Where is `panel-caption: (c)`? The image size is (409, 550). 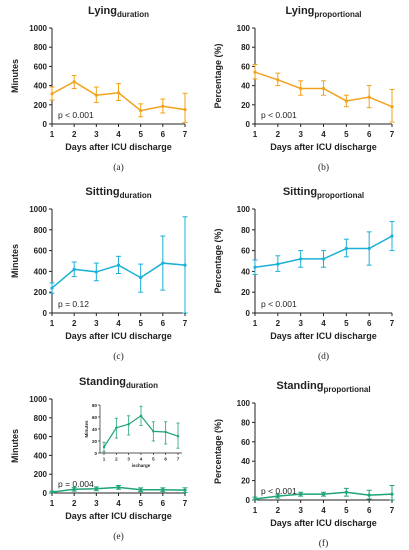 panel-caption: (c) is located at coordinates (118, 356).